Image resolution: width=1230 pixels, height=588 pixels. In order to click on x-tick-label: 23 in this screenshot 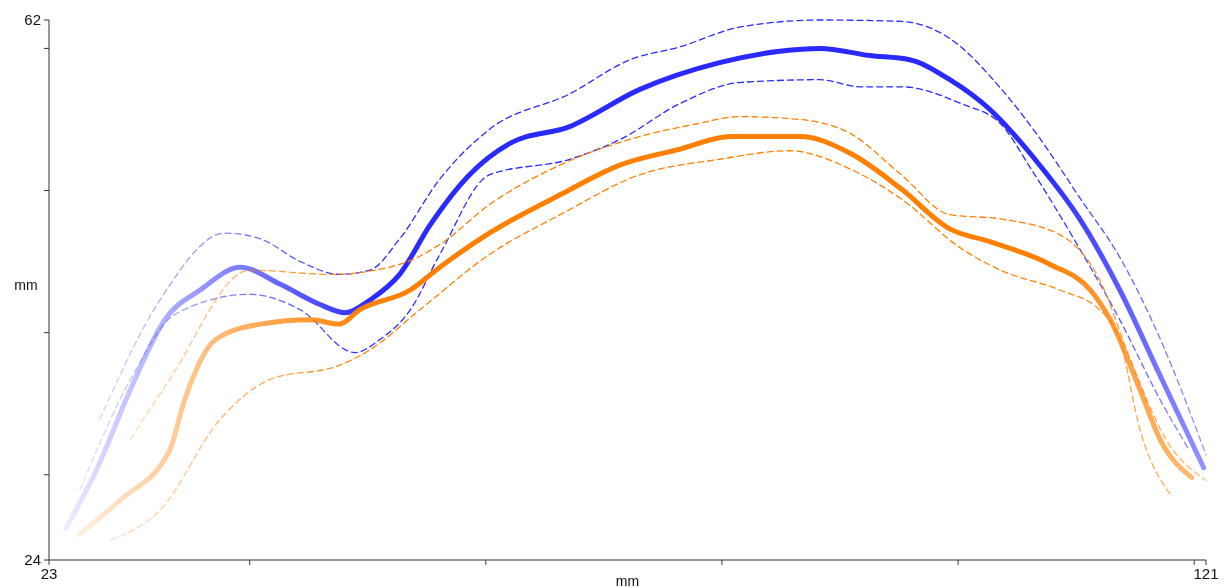, I will do `click(49, 573)`.